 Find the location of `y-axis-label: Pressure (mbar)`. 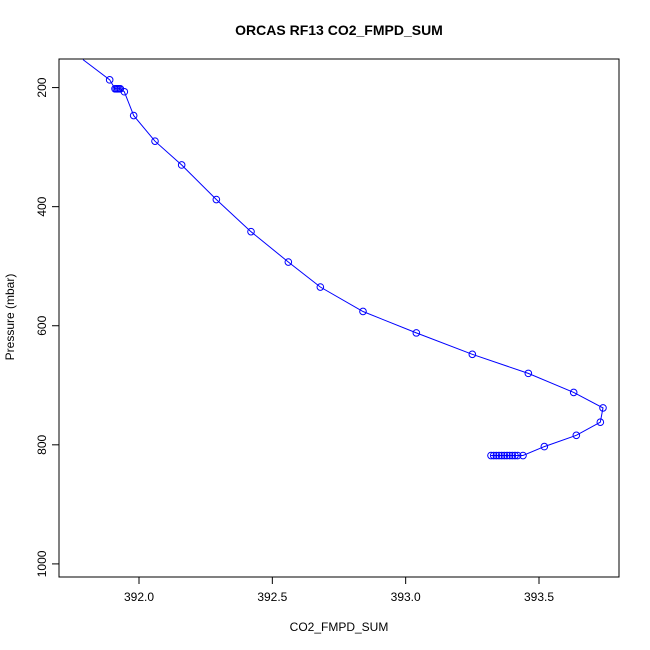

y-axis-label: Pressure (mbar) is located at coordinates (10, 317).